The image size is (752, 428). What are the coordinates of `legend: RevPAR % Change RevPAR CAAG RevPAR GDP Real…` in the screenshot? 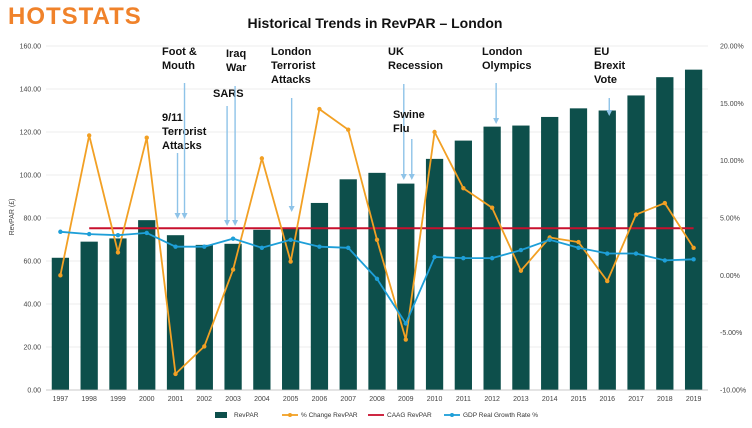 It's located at (376, 415).